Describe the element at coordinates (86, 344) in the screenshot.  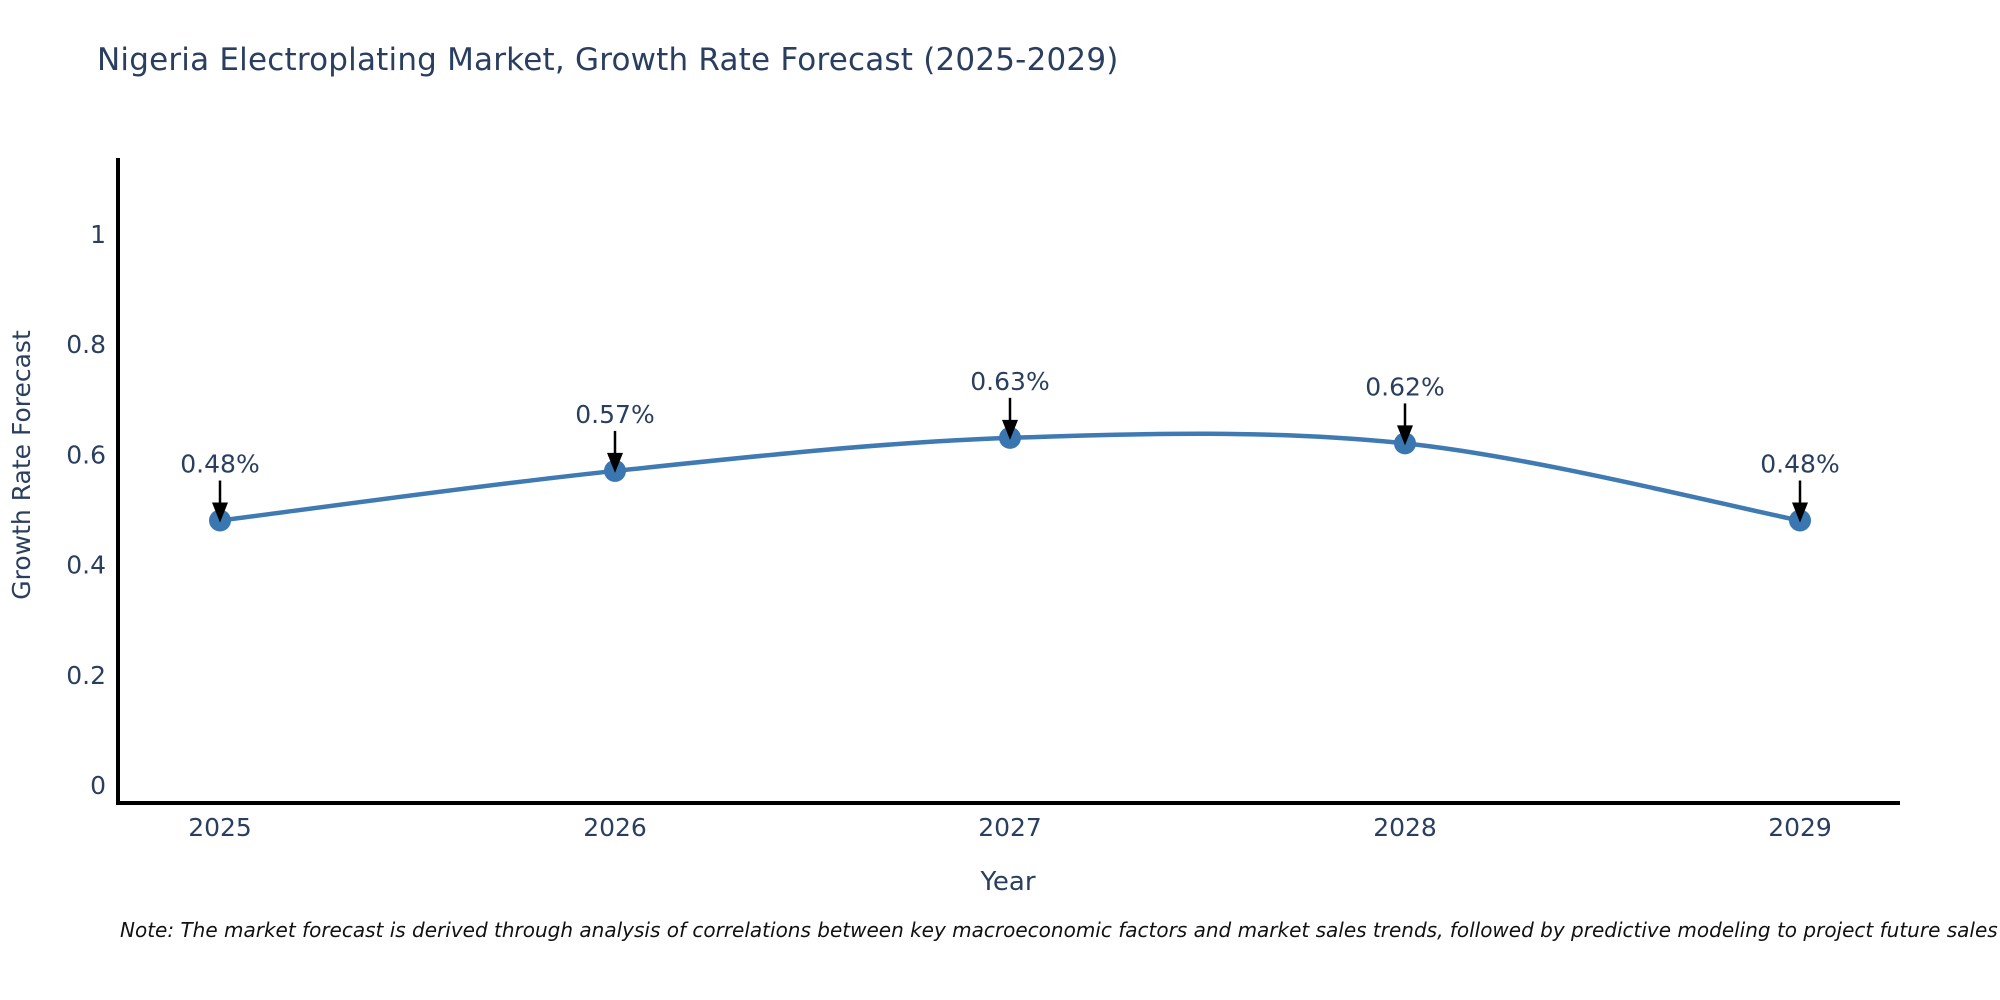
I see `y-tick-label: 0.8` at that location.